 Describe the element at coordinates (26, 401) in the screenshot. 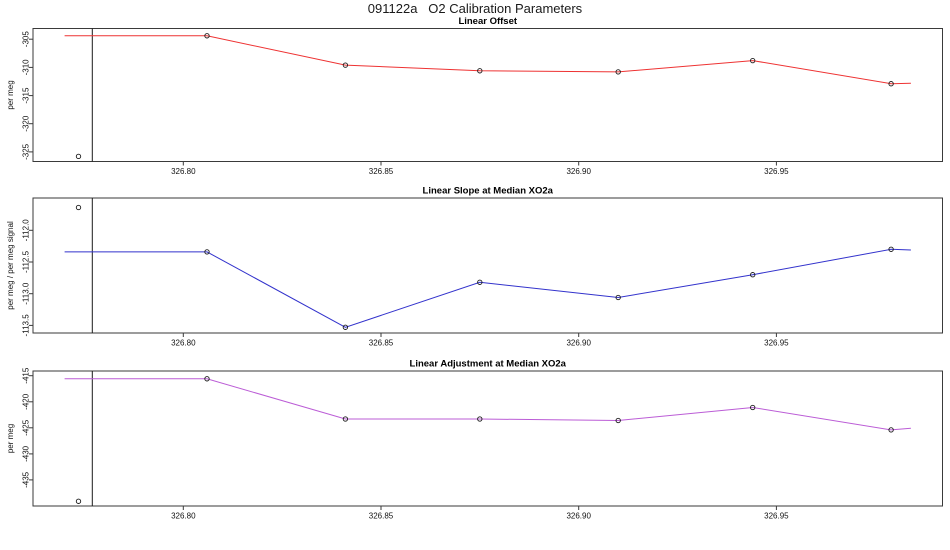

I see `y-tick-label: -420` at that location.